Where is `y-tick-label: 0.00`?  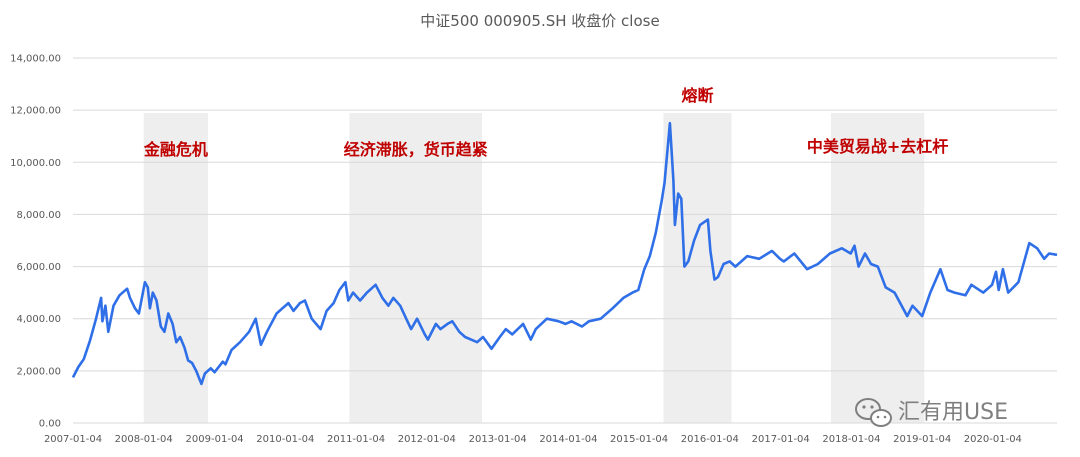 y-tick-label: 0.00 is located at coordinates (50, 424).